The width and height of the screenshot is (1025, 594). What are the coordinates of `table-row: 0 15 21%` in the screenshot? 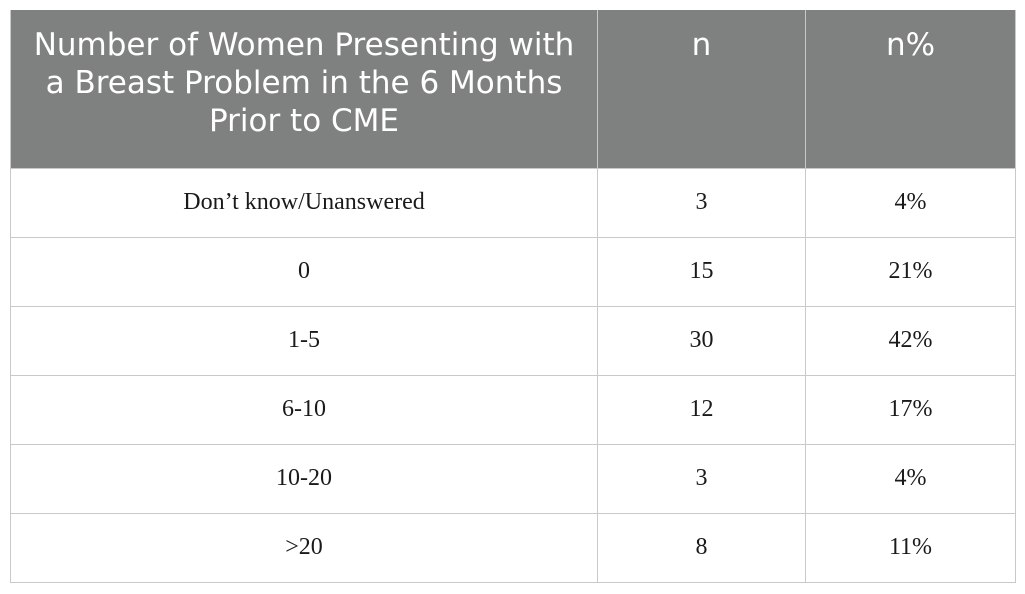 It's located at (513, 271).